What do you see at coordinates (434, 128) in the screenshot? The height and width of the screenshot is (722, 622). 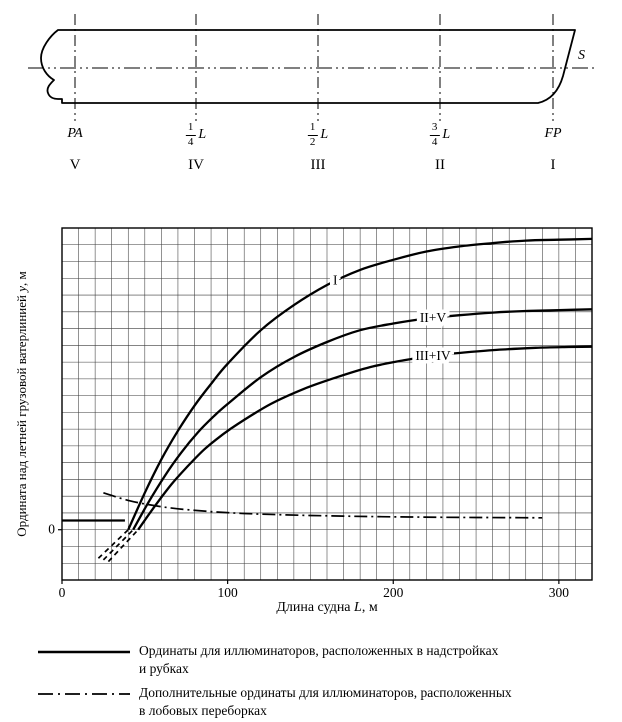 I see `fraction-numerator: 3` at bounding box center [434, 128].